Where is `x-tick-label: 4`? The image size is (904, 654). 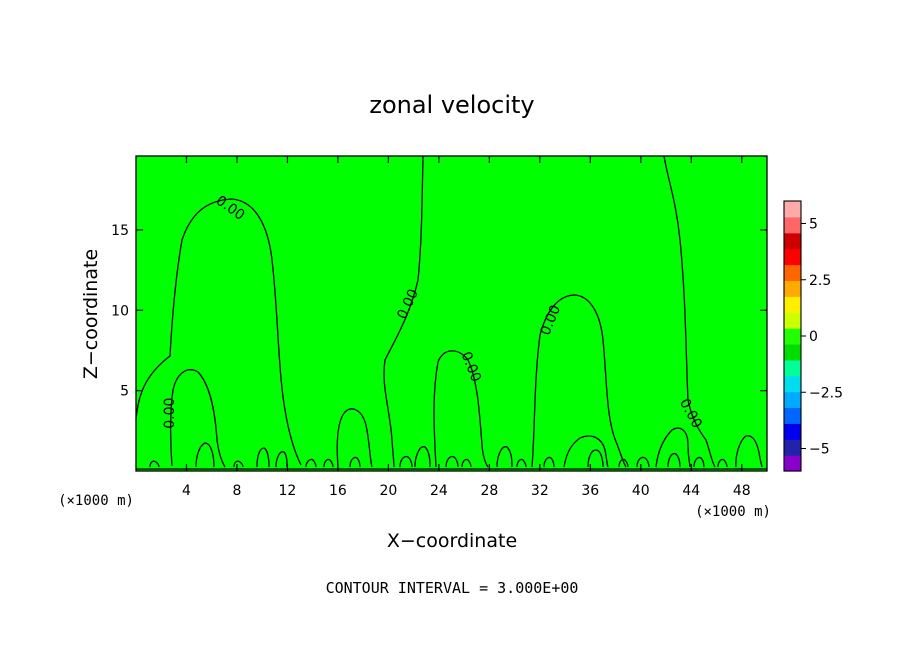
x-tick-label: 4 is located at coordinates (186, 491).